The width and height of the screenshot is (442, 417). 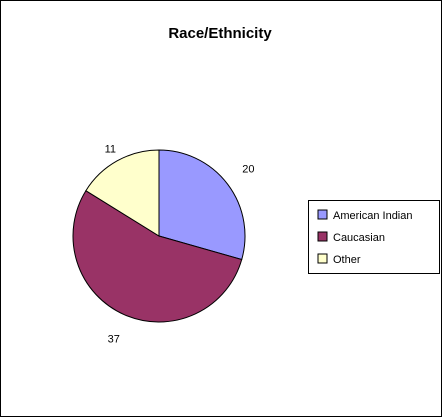 What do you see at coordinates (110, 150) in the screenshot?
I see `data-label-other: 11` at bounding box center [110, 150].